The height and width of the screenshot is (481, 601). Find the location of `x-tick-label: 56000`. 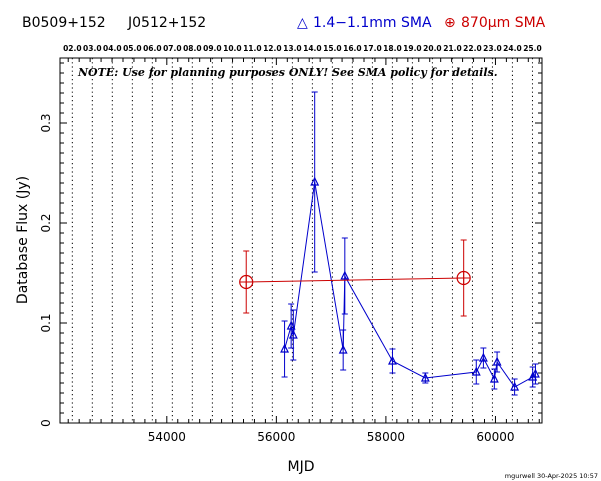

x-tick-label: 56000 is located at coordinates (276, 437).